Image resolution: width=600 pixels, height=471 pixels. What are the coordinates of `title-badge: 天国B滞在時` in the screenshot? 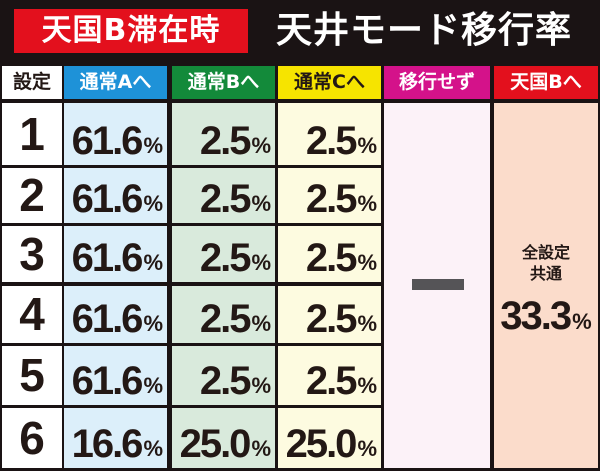 It's located at (131, 31).